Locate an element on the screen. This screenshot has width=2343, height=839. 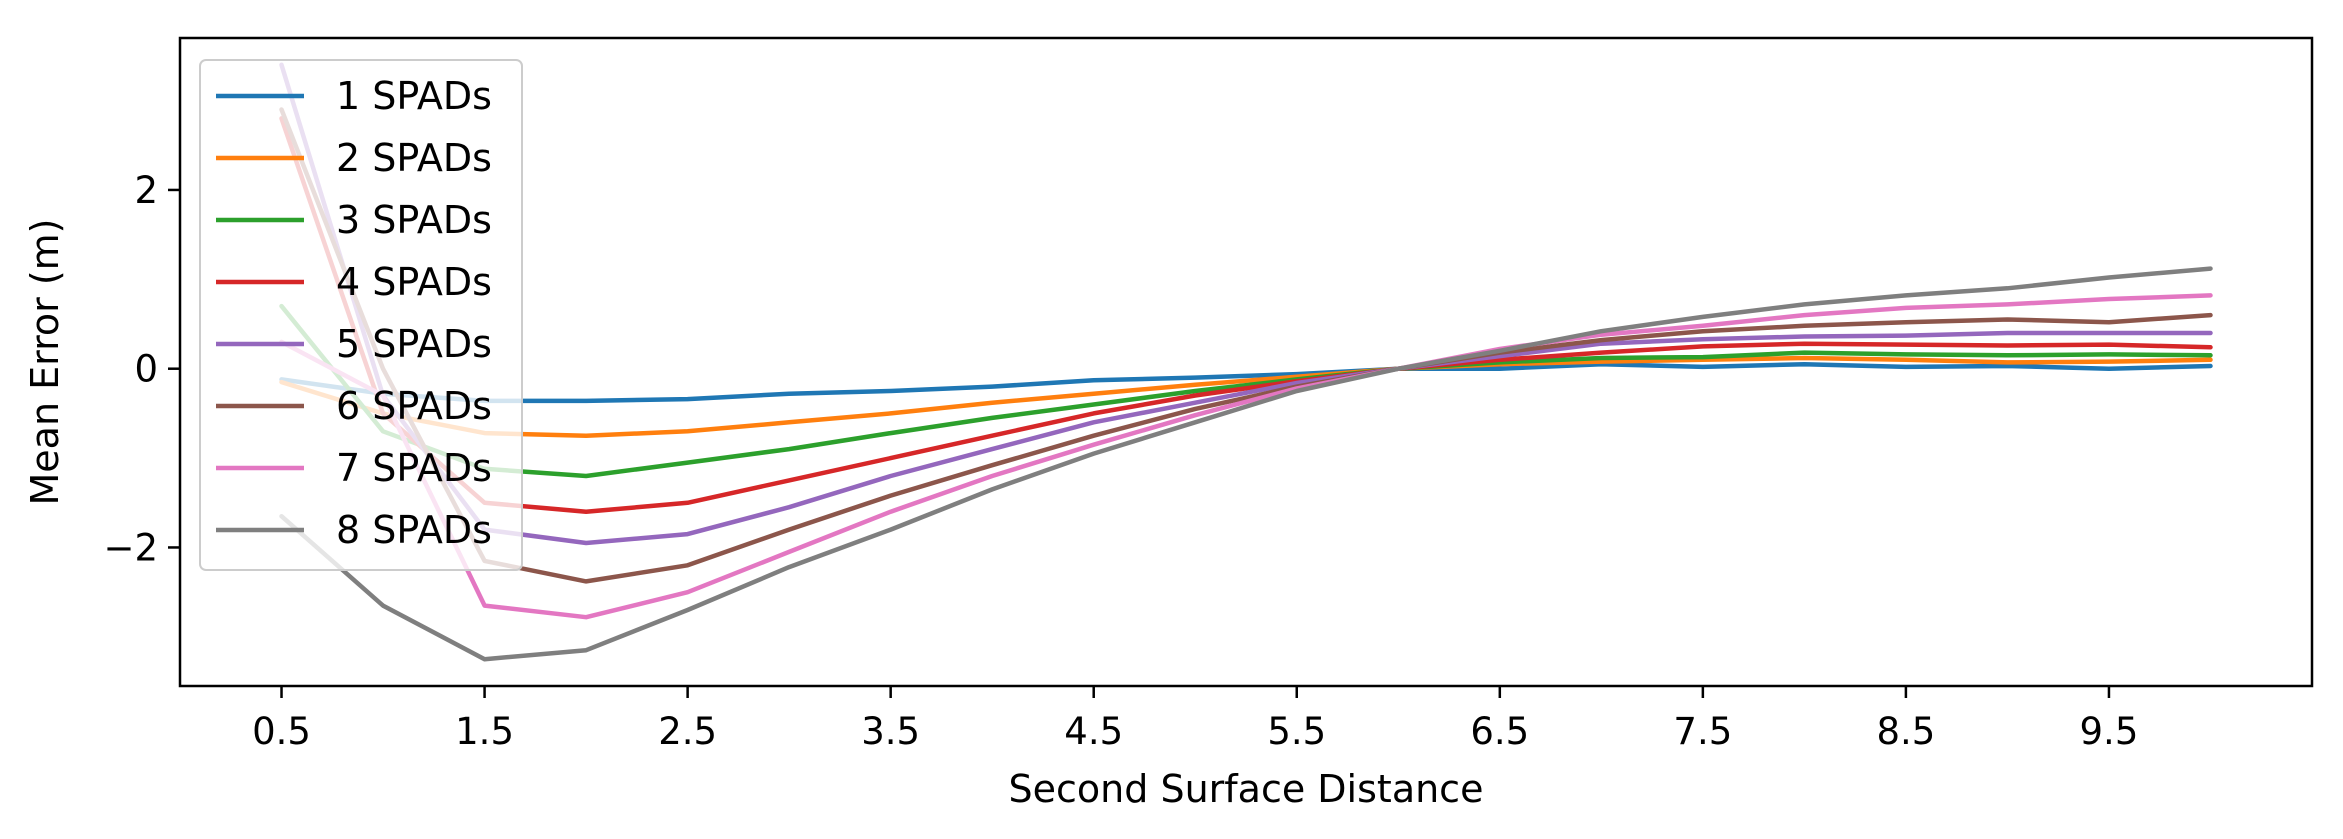
y-tick-label: 0 is located at coordinates (146, 369).